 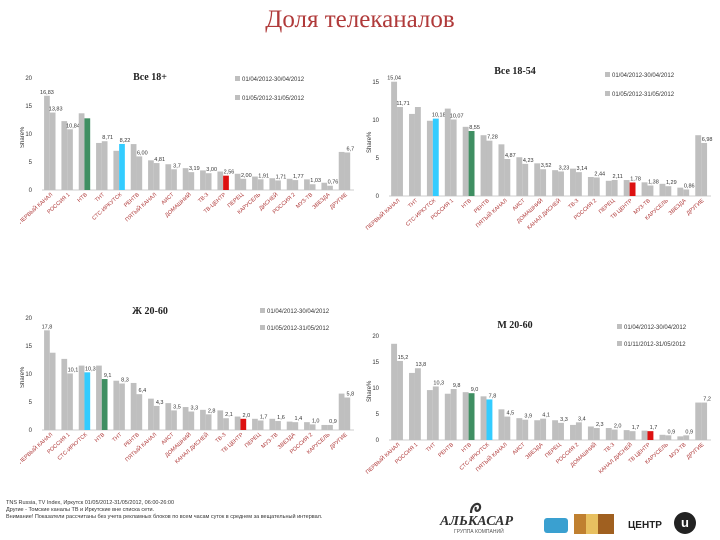 What do you see at coordinates (316, 421) in the screenshot?
I see `data-label: 1,0` at bounding box center [316, 421].